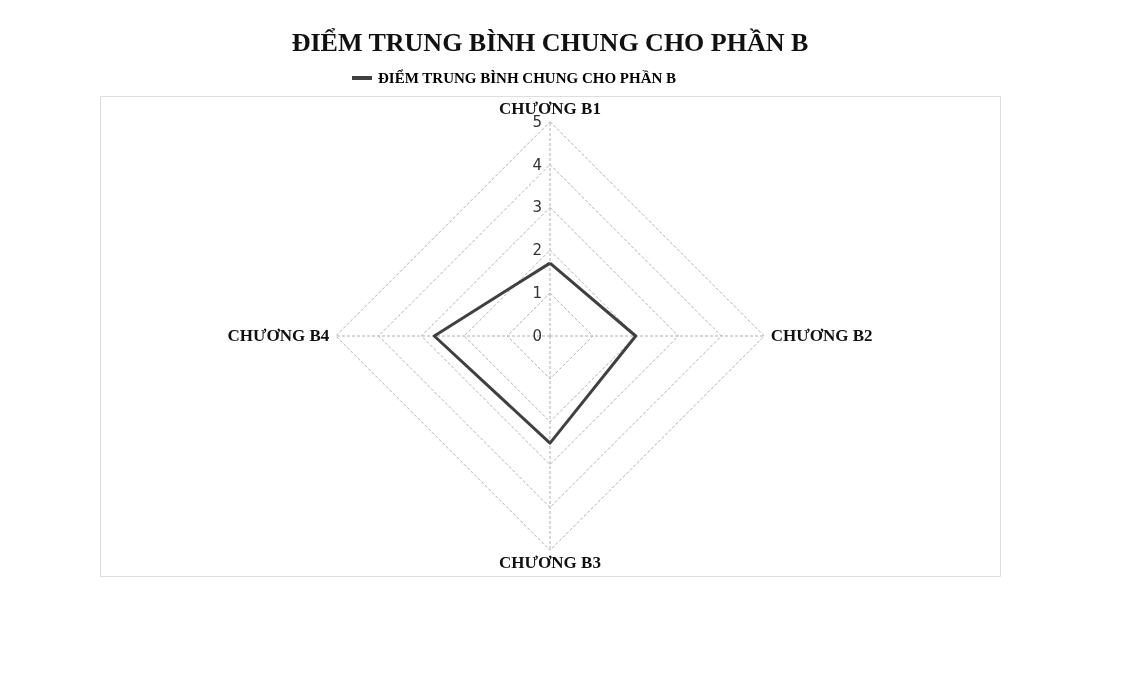 The width and height of the screenshot is (1134, 695). Describe the element at coordinates (537, 336) in the screenshot. I see `y-tick-label: 0` at that location.